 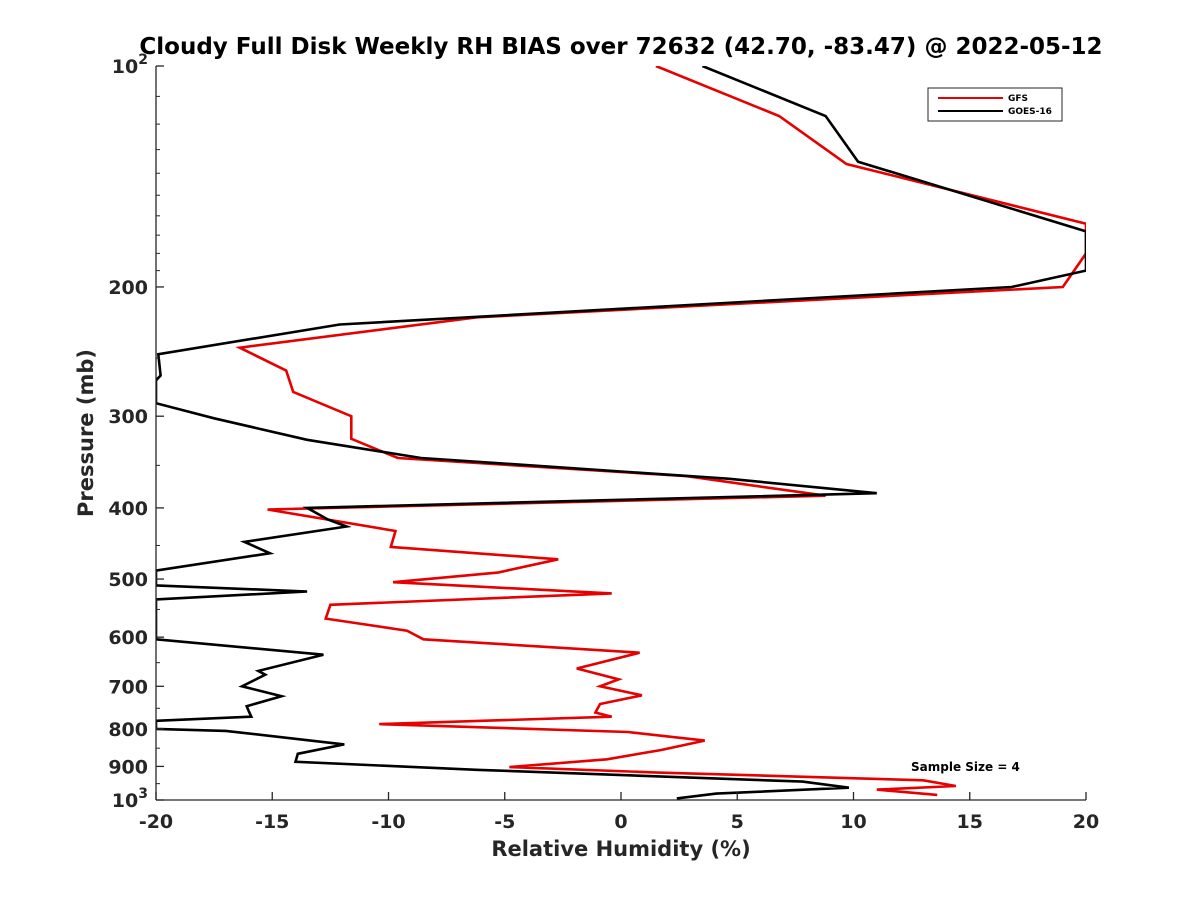 What do you see at coordinates (1030, 112) in the screenshot?
I see `legend-label-goes-16: GOES-16` at bounding box center [1030, 112].